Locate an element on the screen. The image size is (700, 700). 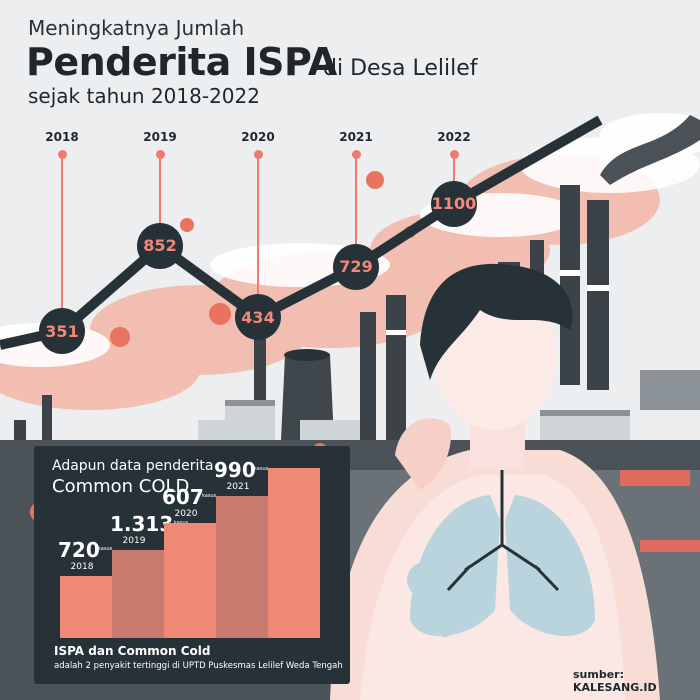
title-location: di Desa Lelilef is located at coordinates (400, 68).